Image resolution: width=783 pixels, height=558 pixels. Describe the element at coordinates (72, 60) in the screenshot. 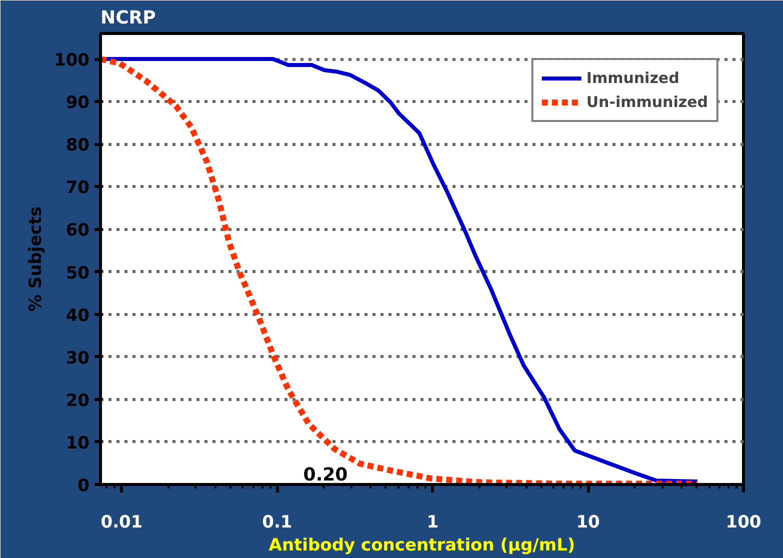

I see `y-tick-label: 100` at that location.